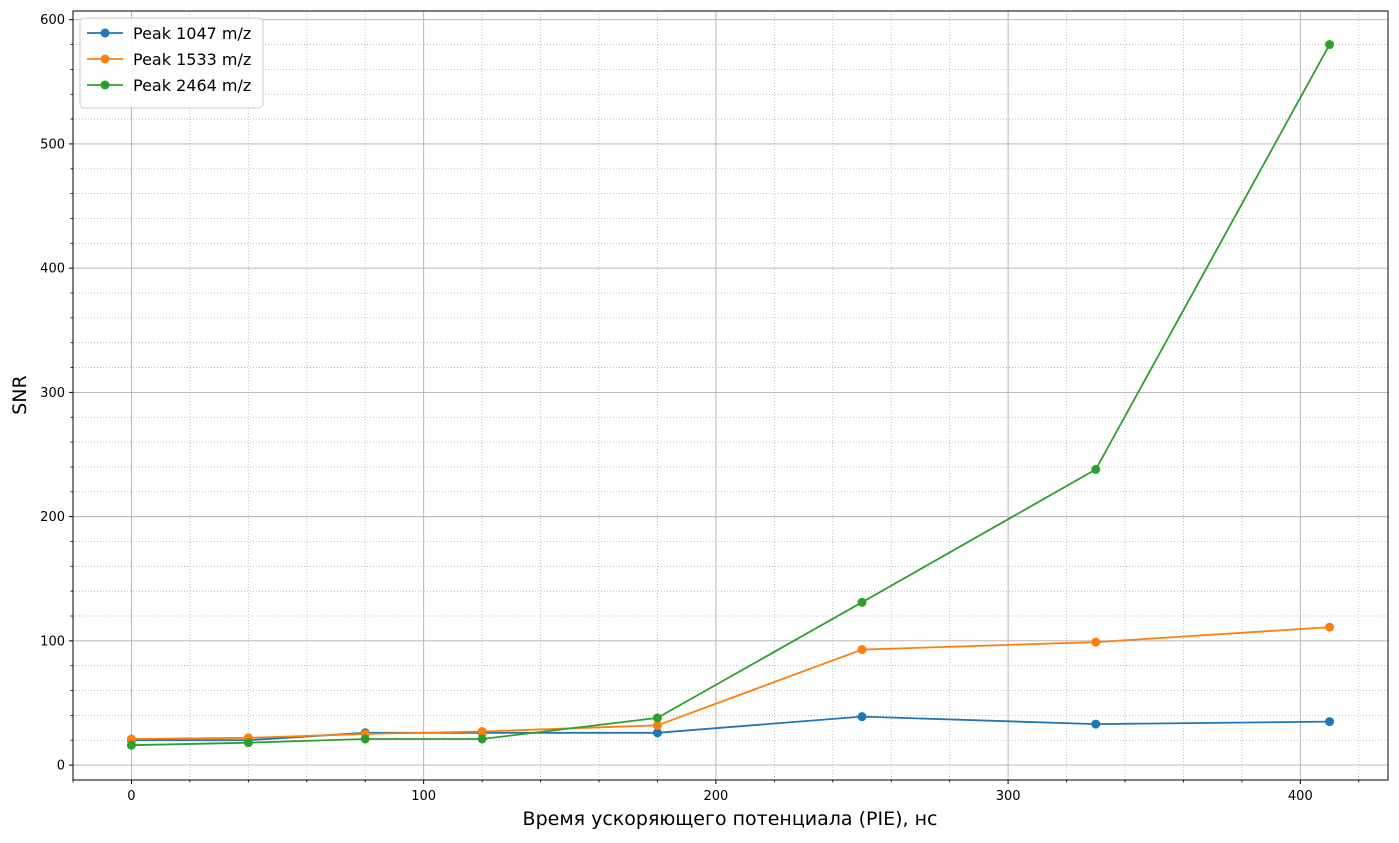 The image size is (1399, 843). I want to click on x-tick-label: 0, so click(131, 796).